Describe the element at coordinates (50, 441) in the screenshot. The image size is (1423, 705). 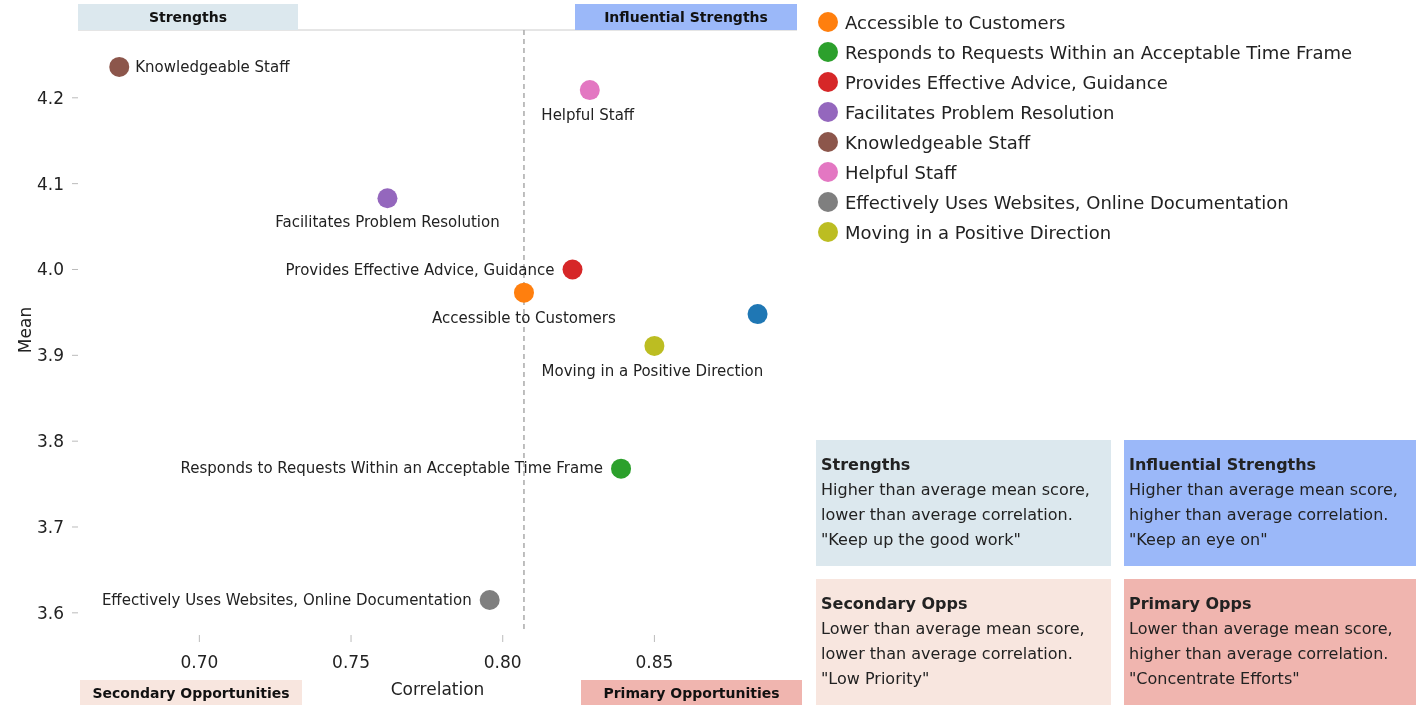
I see `y-tick-label: 3.8` at that location.